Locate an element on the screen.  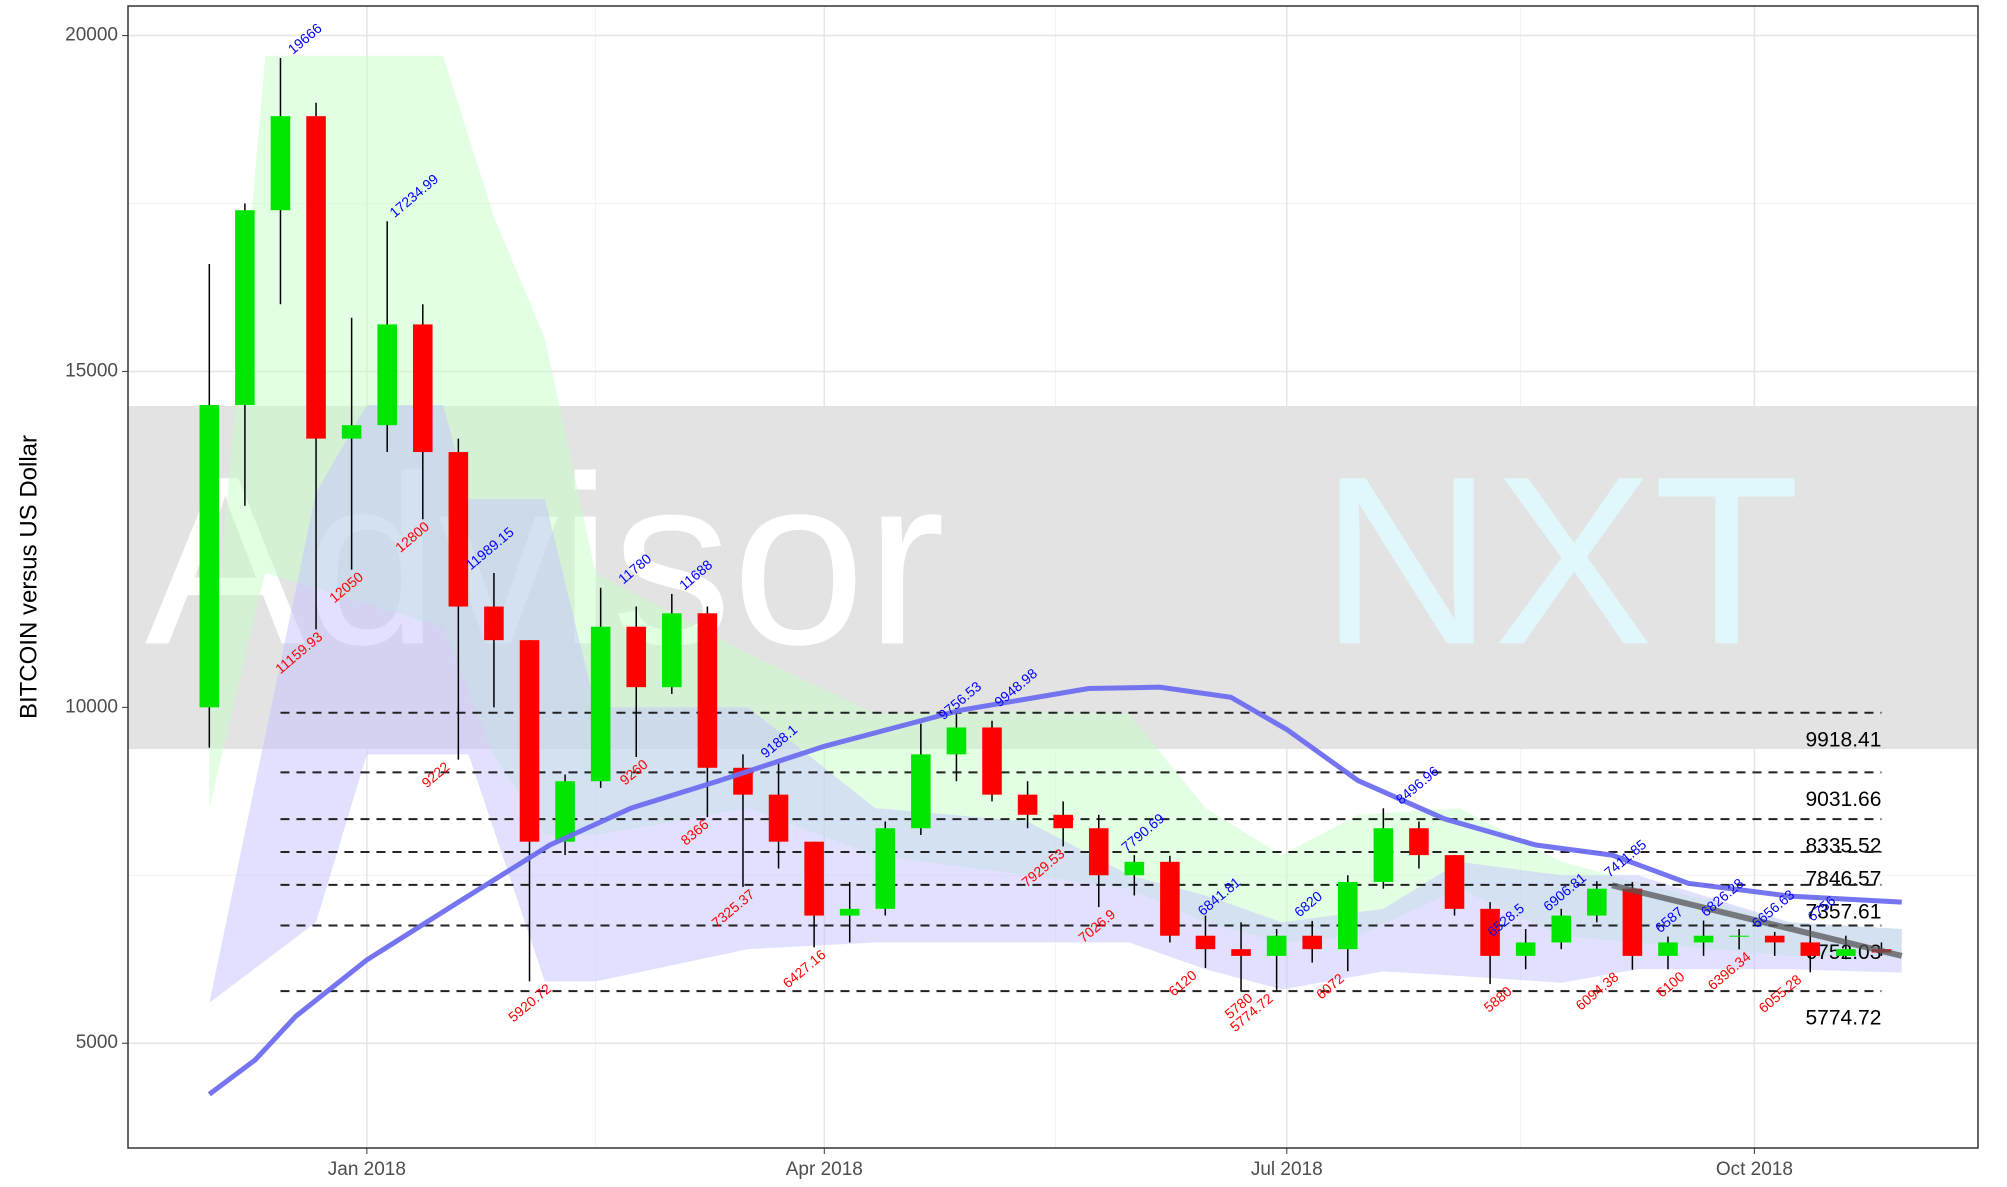
x-tick-label: Apr 2018 is located at coordinates (824, 1169).